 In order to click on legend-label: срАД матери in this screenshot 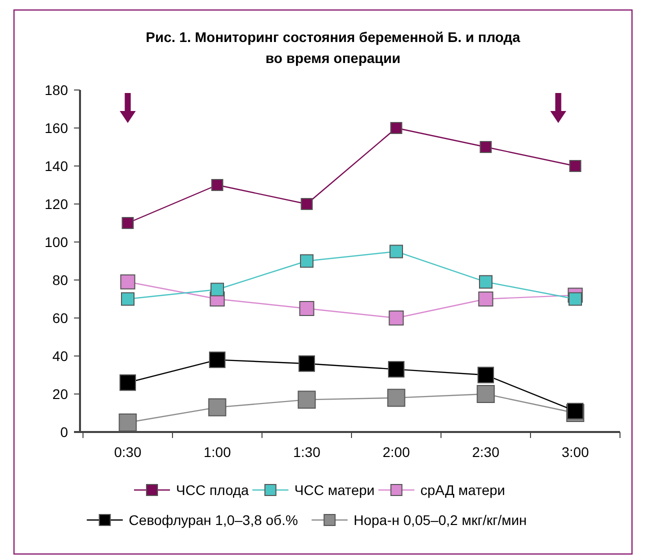, I will do `click(463, 490)`.